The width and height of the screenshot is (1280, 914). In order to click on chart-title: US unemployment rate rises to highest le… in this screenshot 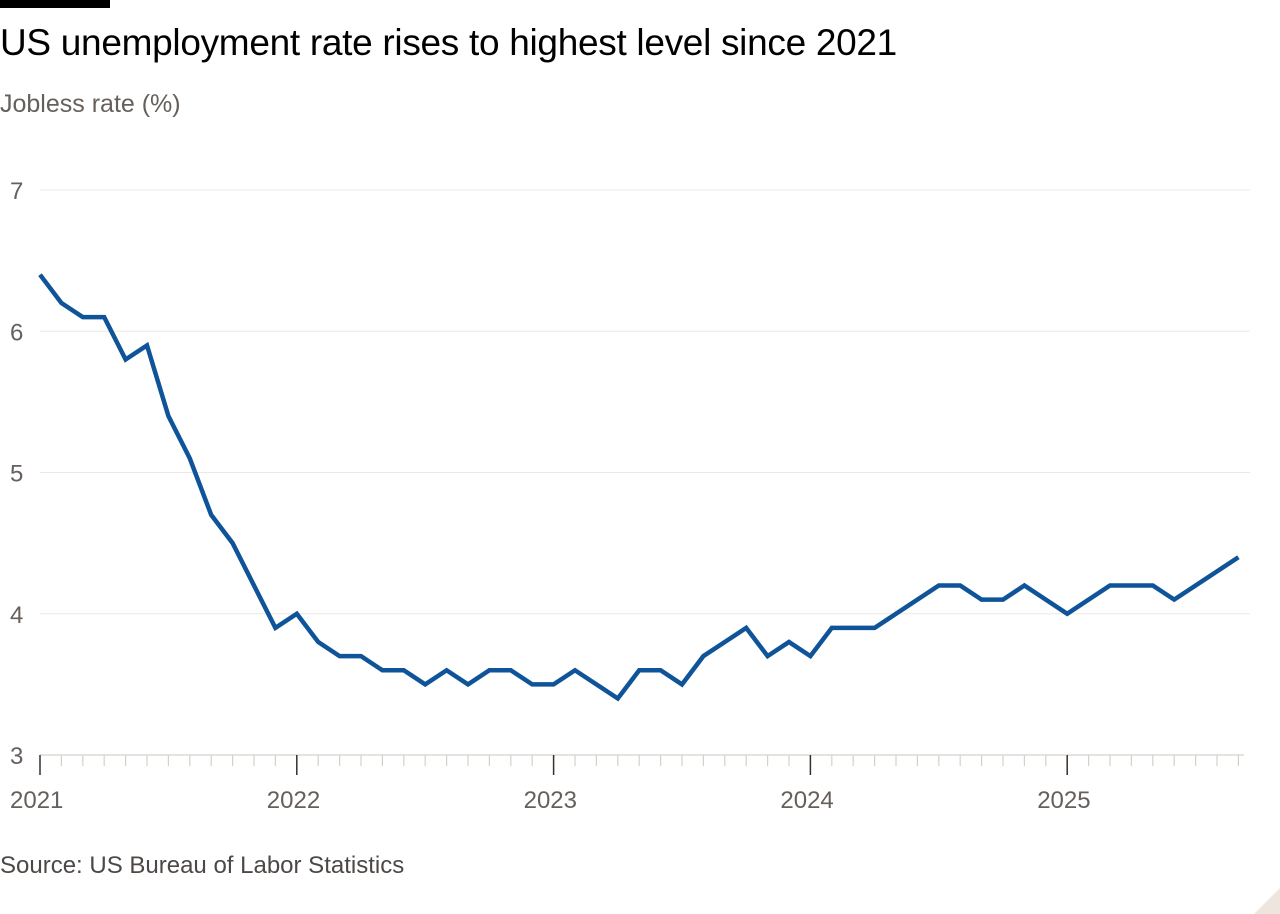, I will do `click(448, 42)`.